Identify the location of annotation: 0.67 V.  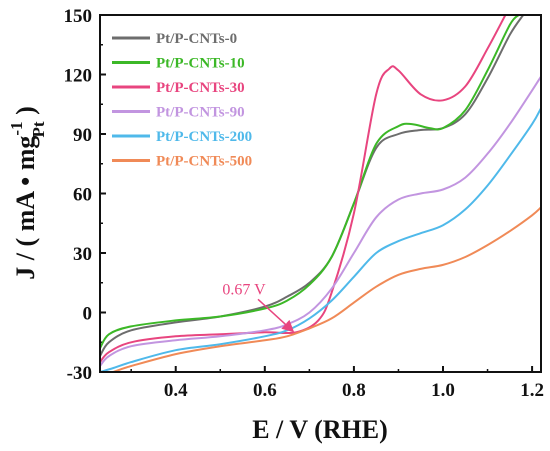
(258, 307).